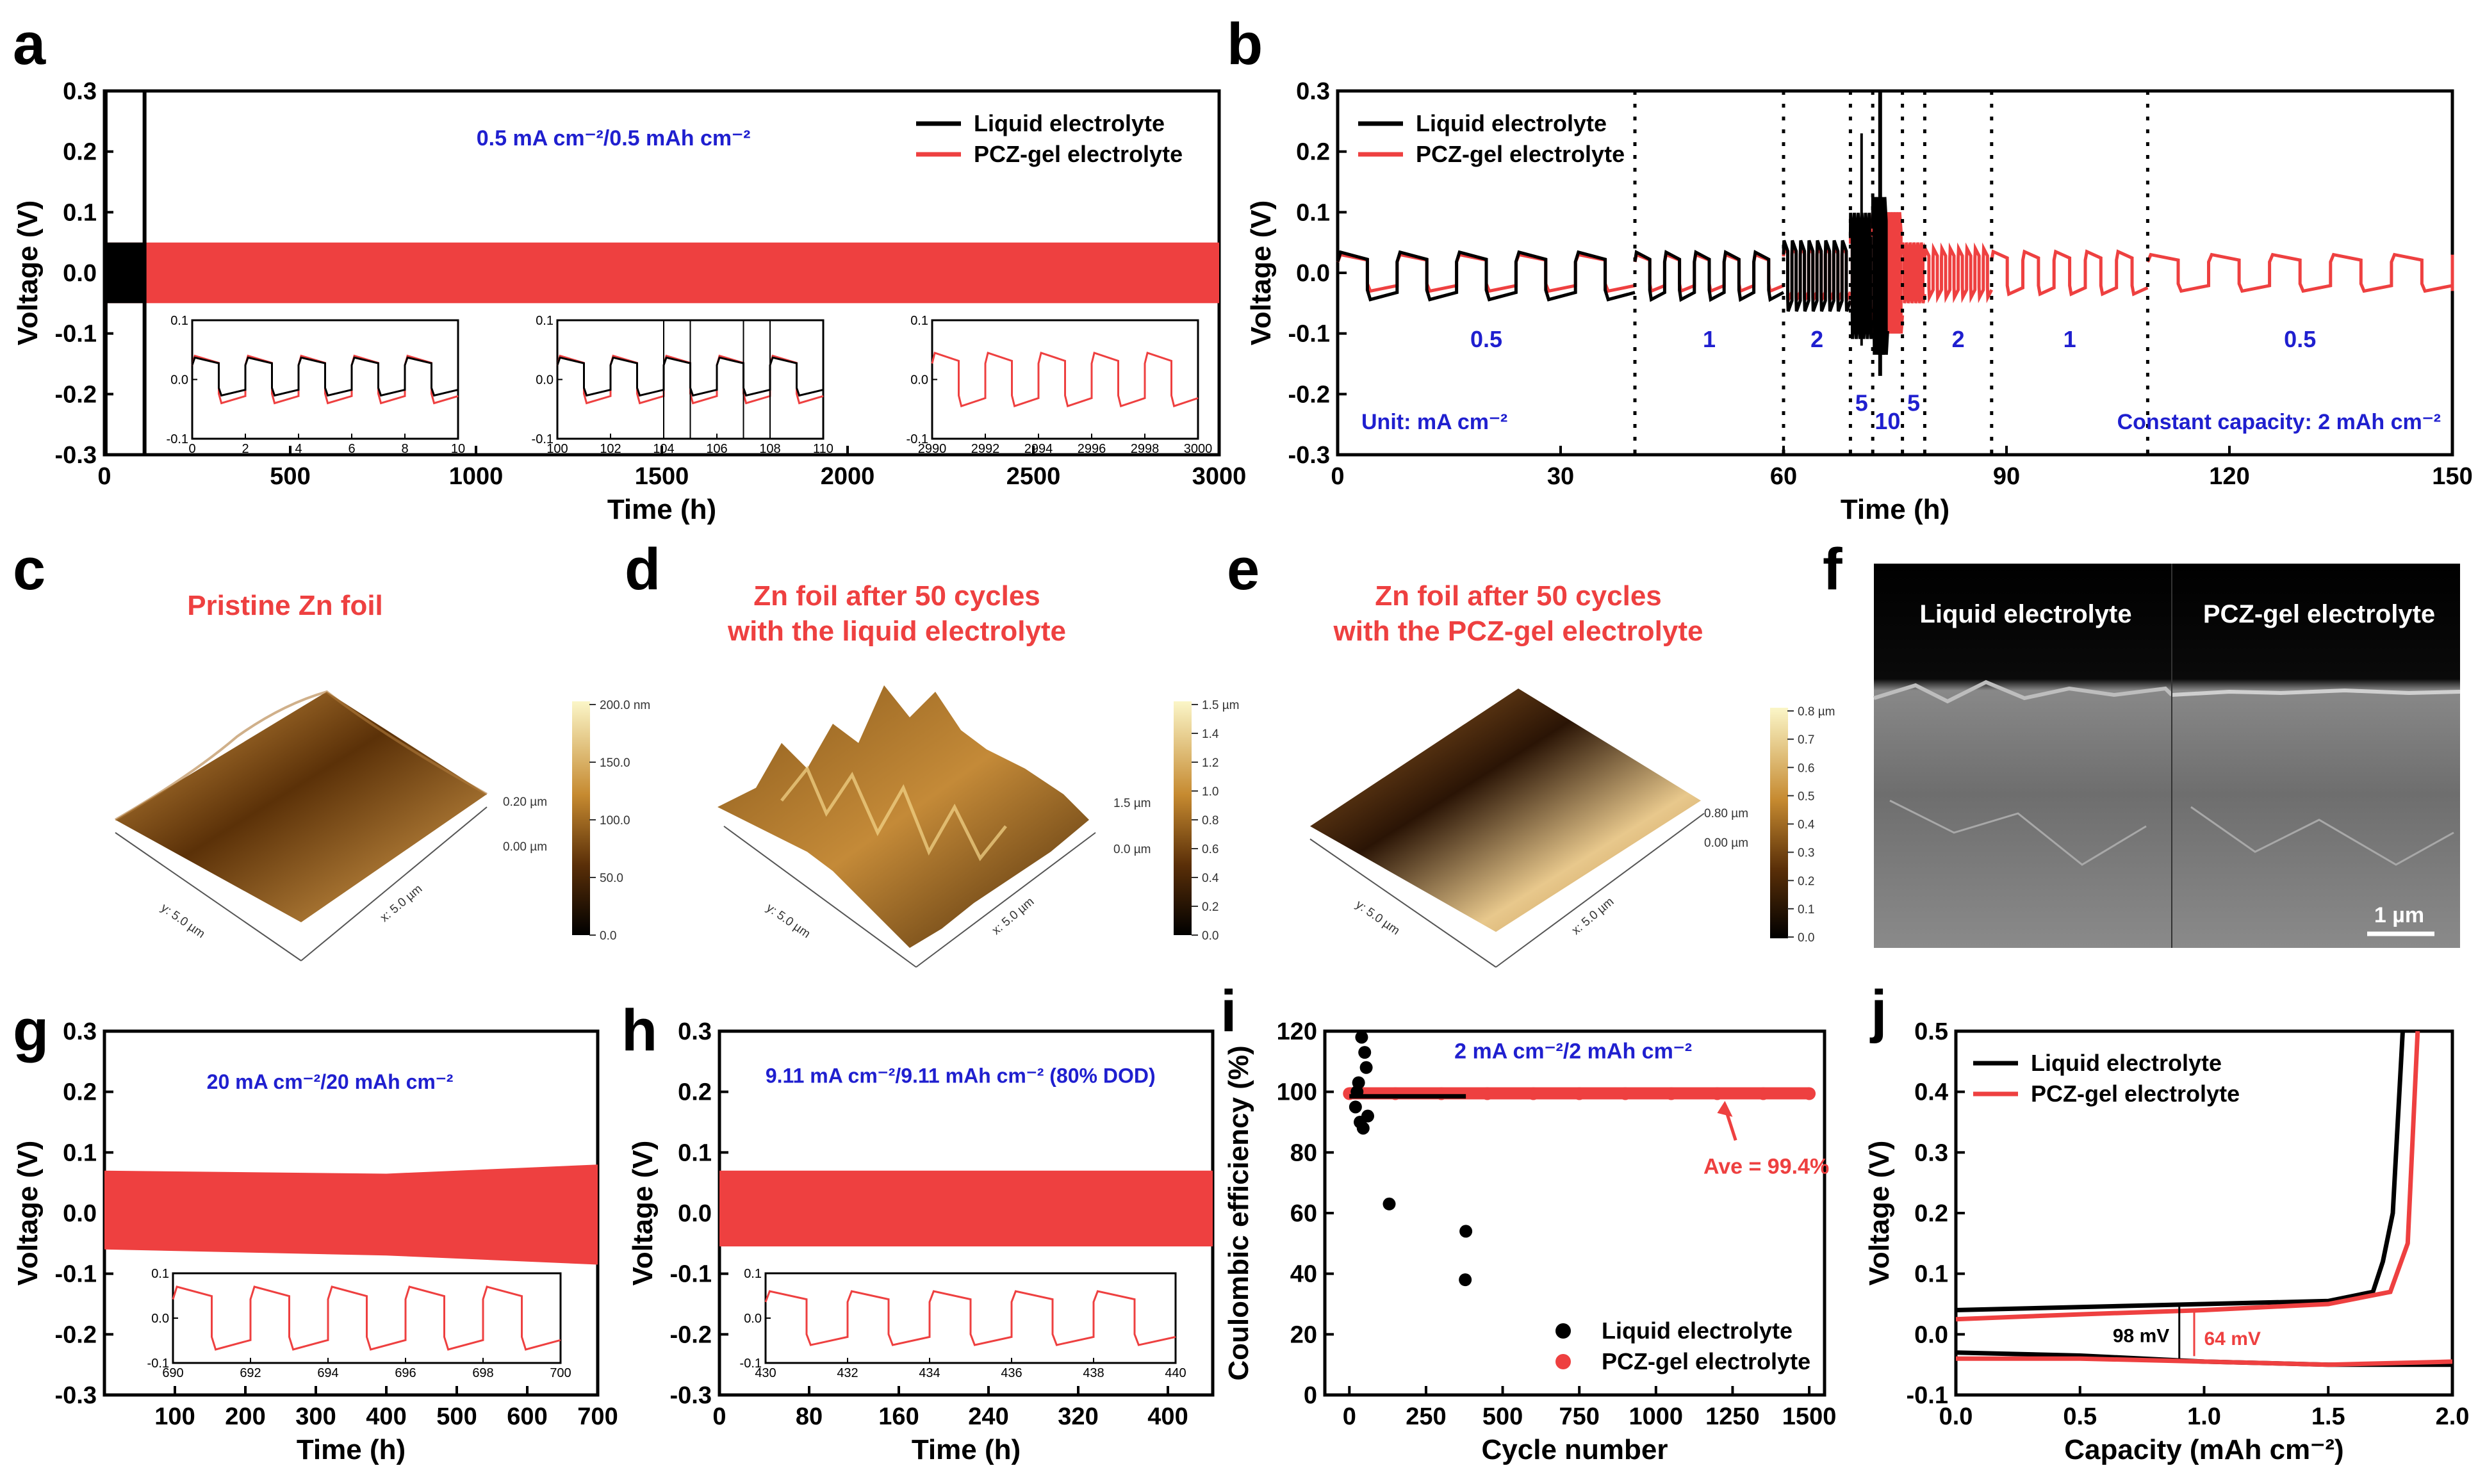  I want to click on afm-axis-x-c, so click(394, 884).